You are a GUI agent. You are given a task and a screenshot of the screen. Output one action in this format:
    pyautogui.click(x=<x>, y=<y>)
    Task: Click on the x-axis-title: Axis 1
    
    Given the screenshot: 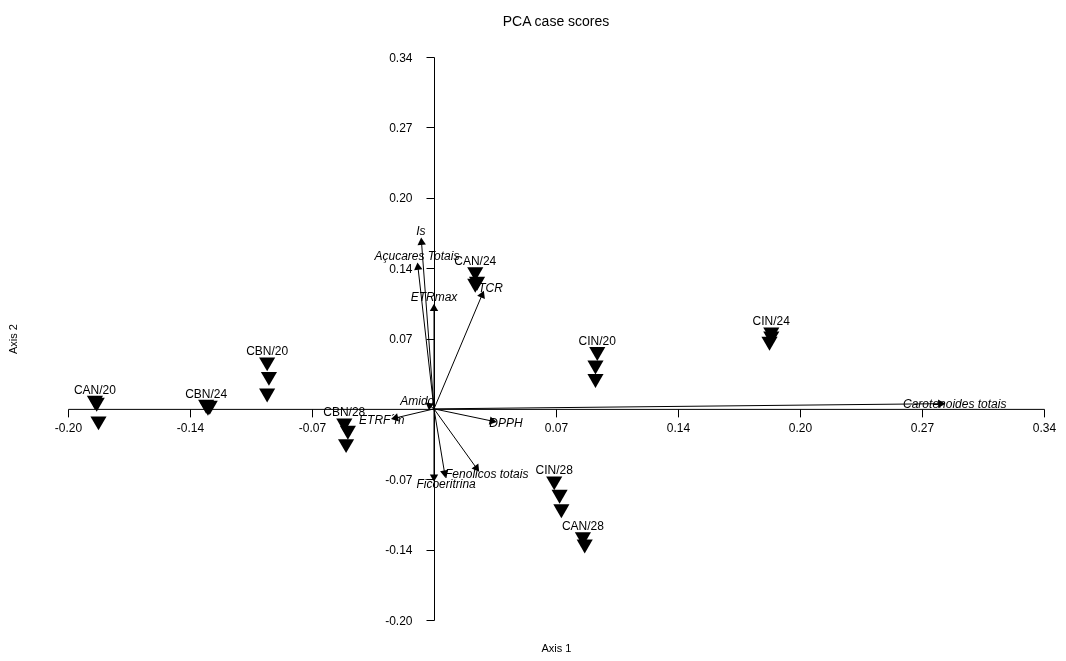 What is the action you would take?
    pyautogui.click(x=556, y=647)
    